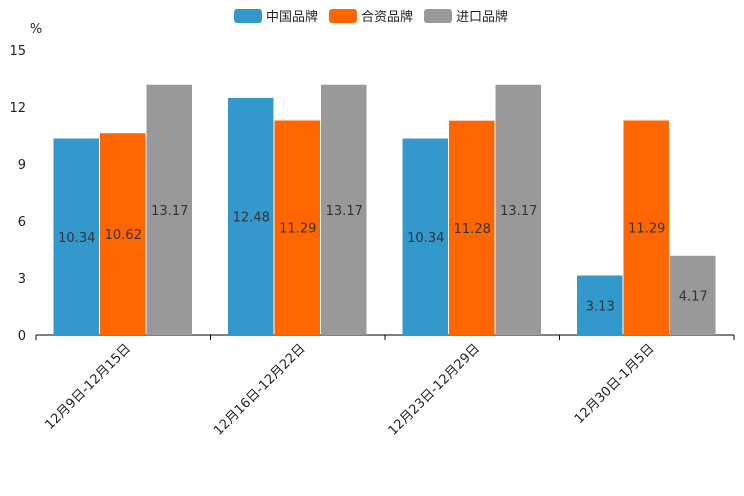  What do you see at coordinates (292, 17) in the screenshot?
I see `legend-label: 中国品牌` at bounding box center [292, 17].